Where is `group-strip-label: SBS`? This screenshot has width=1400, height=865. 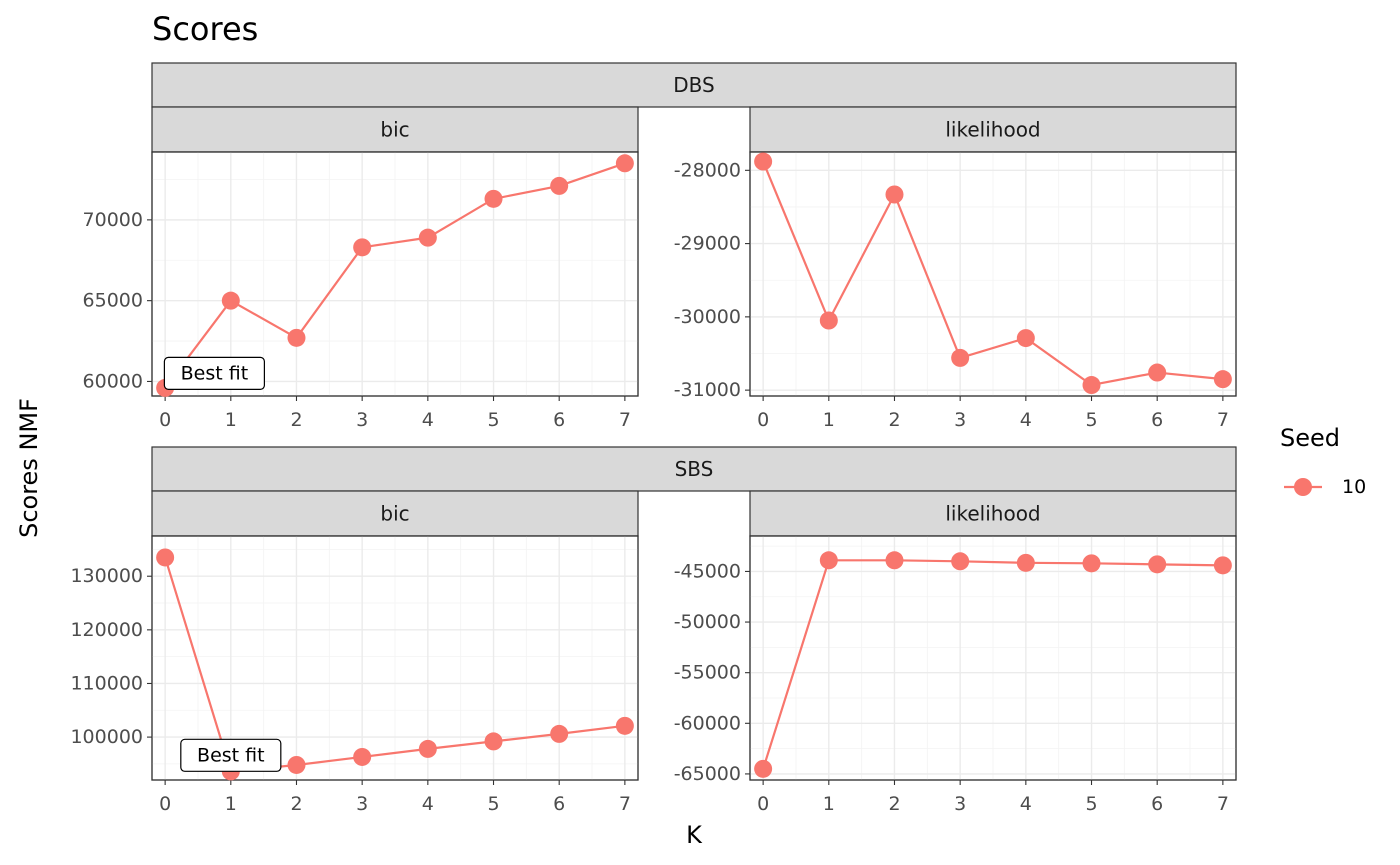
group-strip-label: SBS is located at coordinates (694, 469).